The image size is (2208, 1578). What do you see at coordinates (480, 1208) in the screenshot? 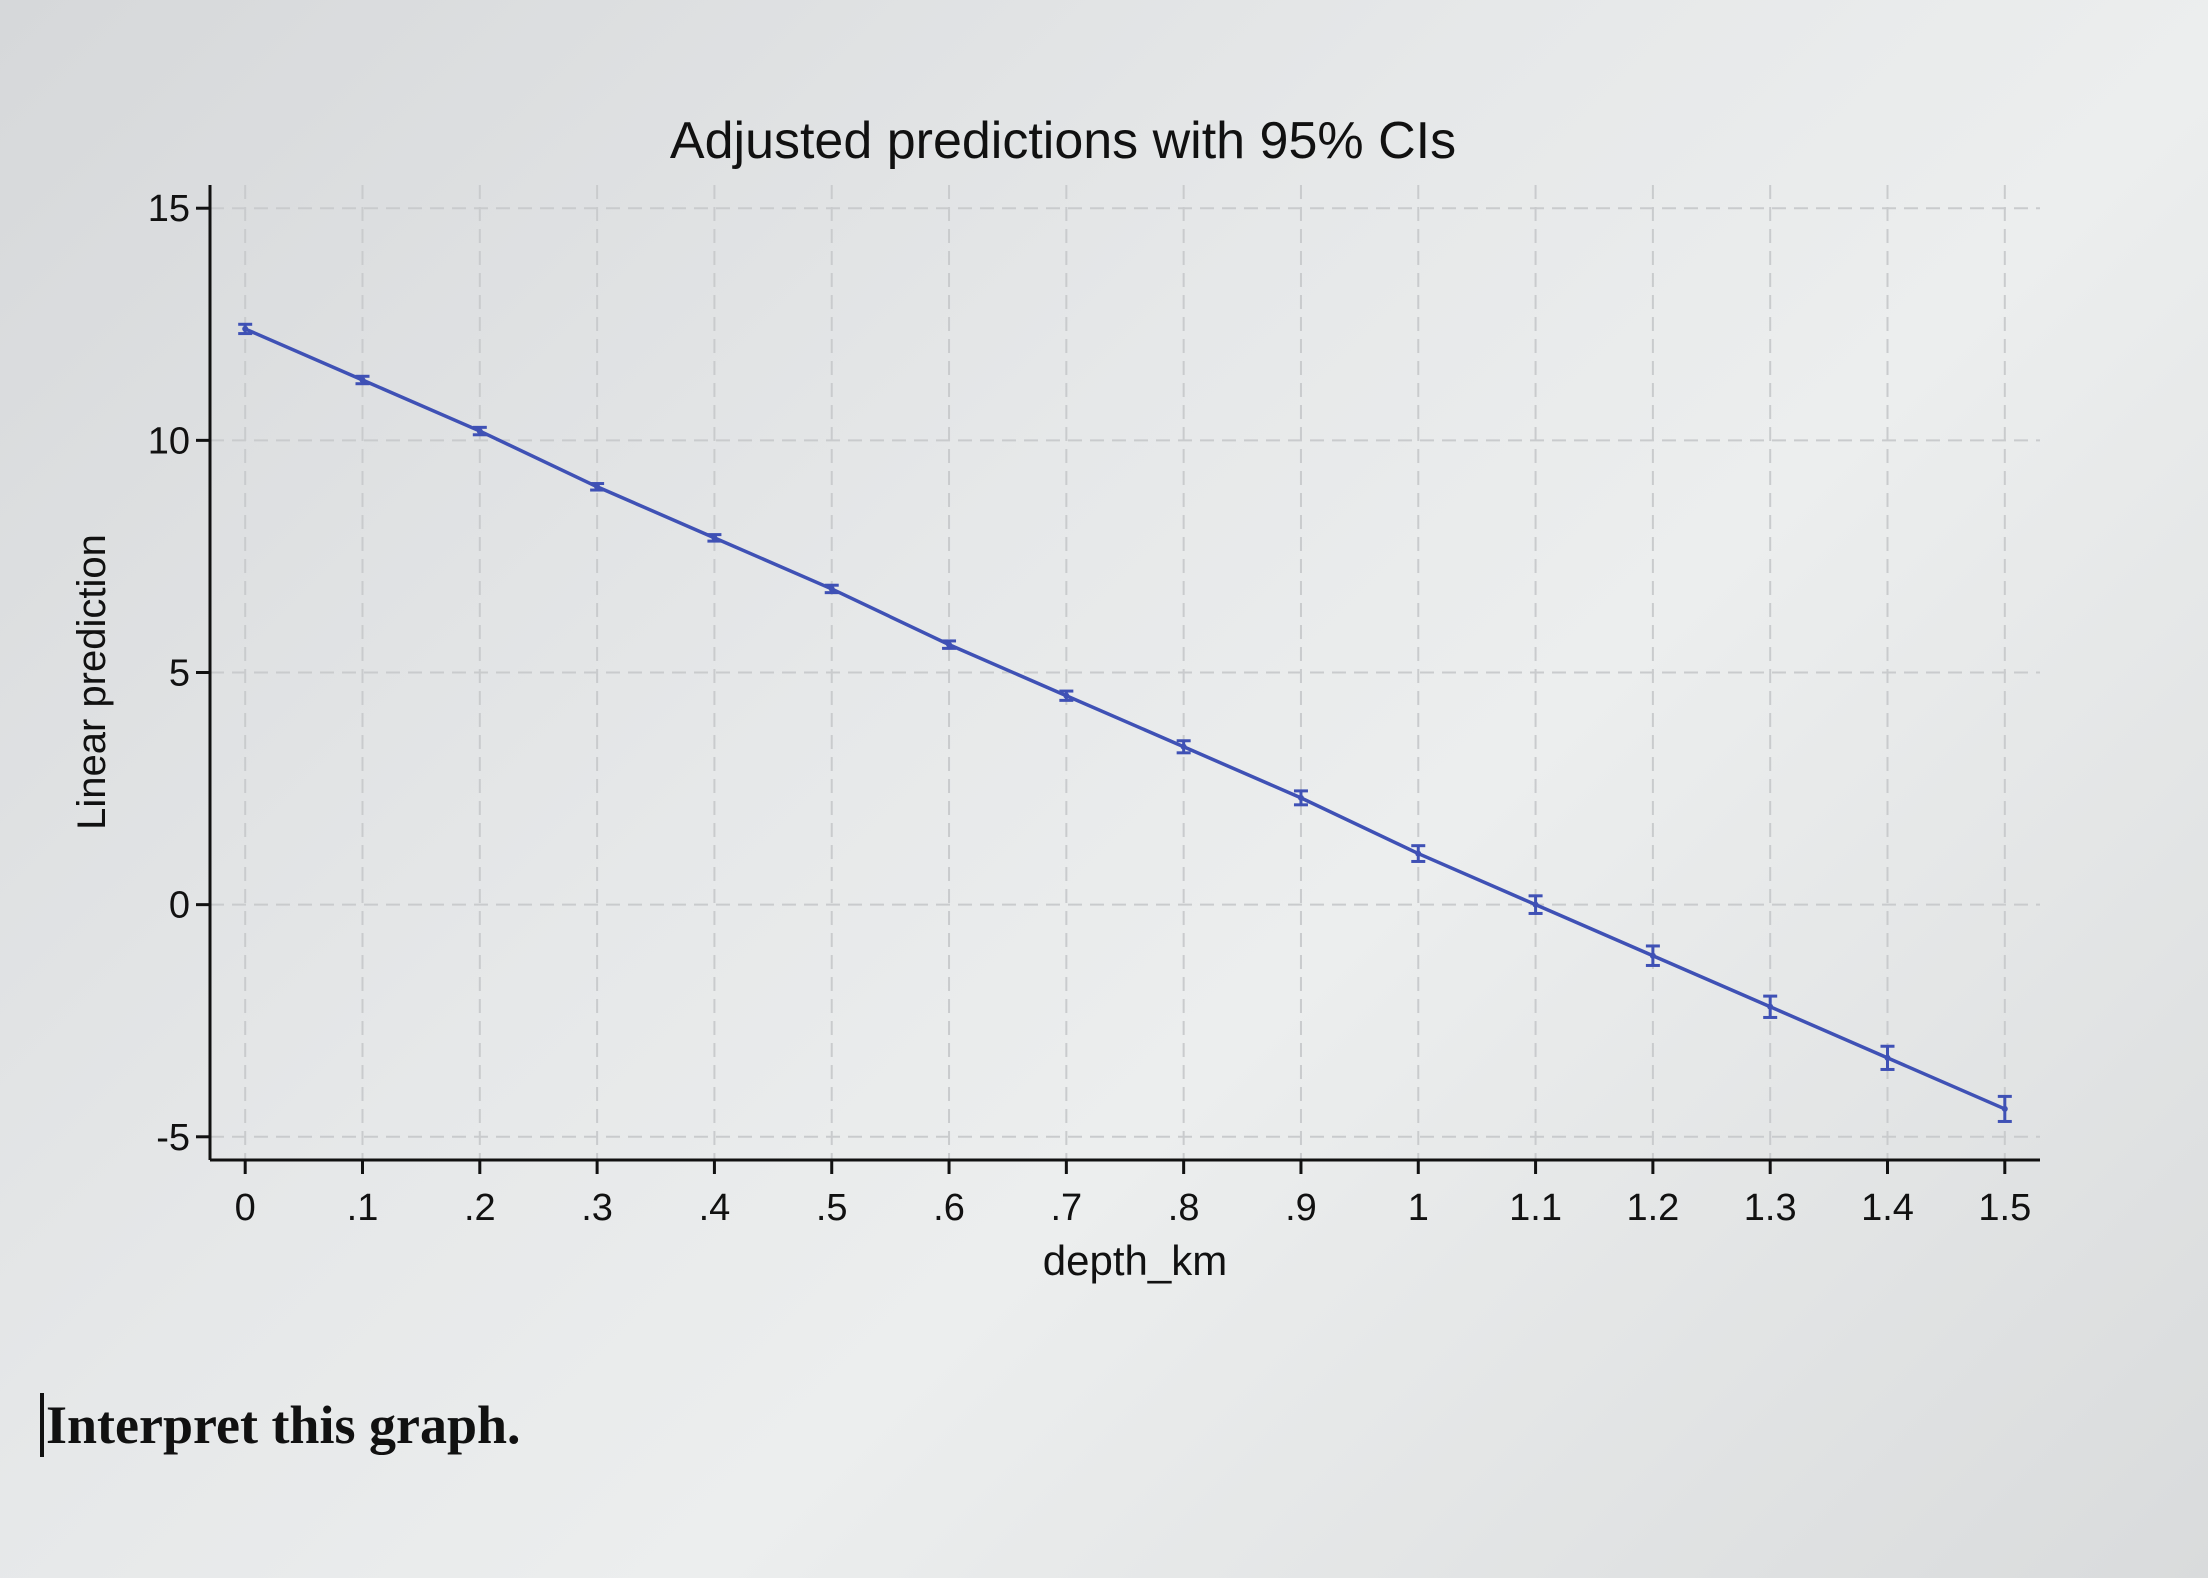
I see `x-tick-label: .2` at bounding box center [480, 1208].